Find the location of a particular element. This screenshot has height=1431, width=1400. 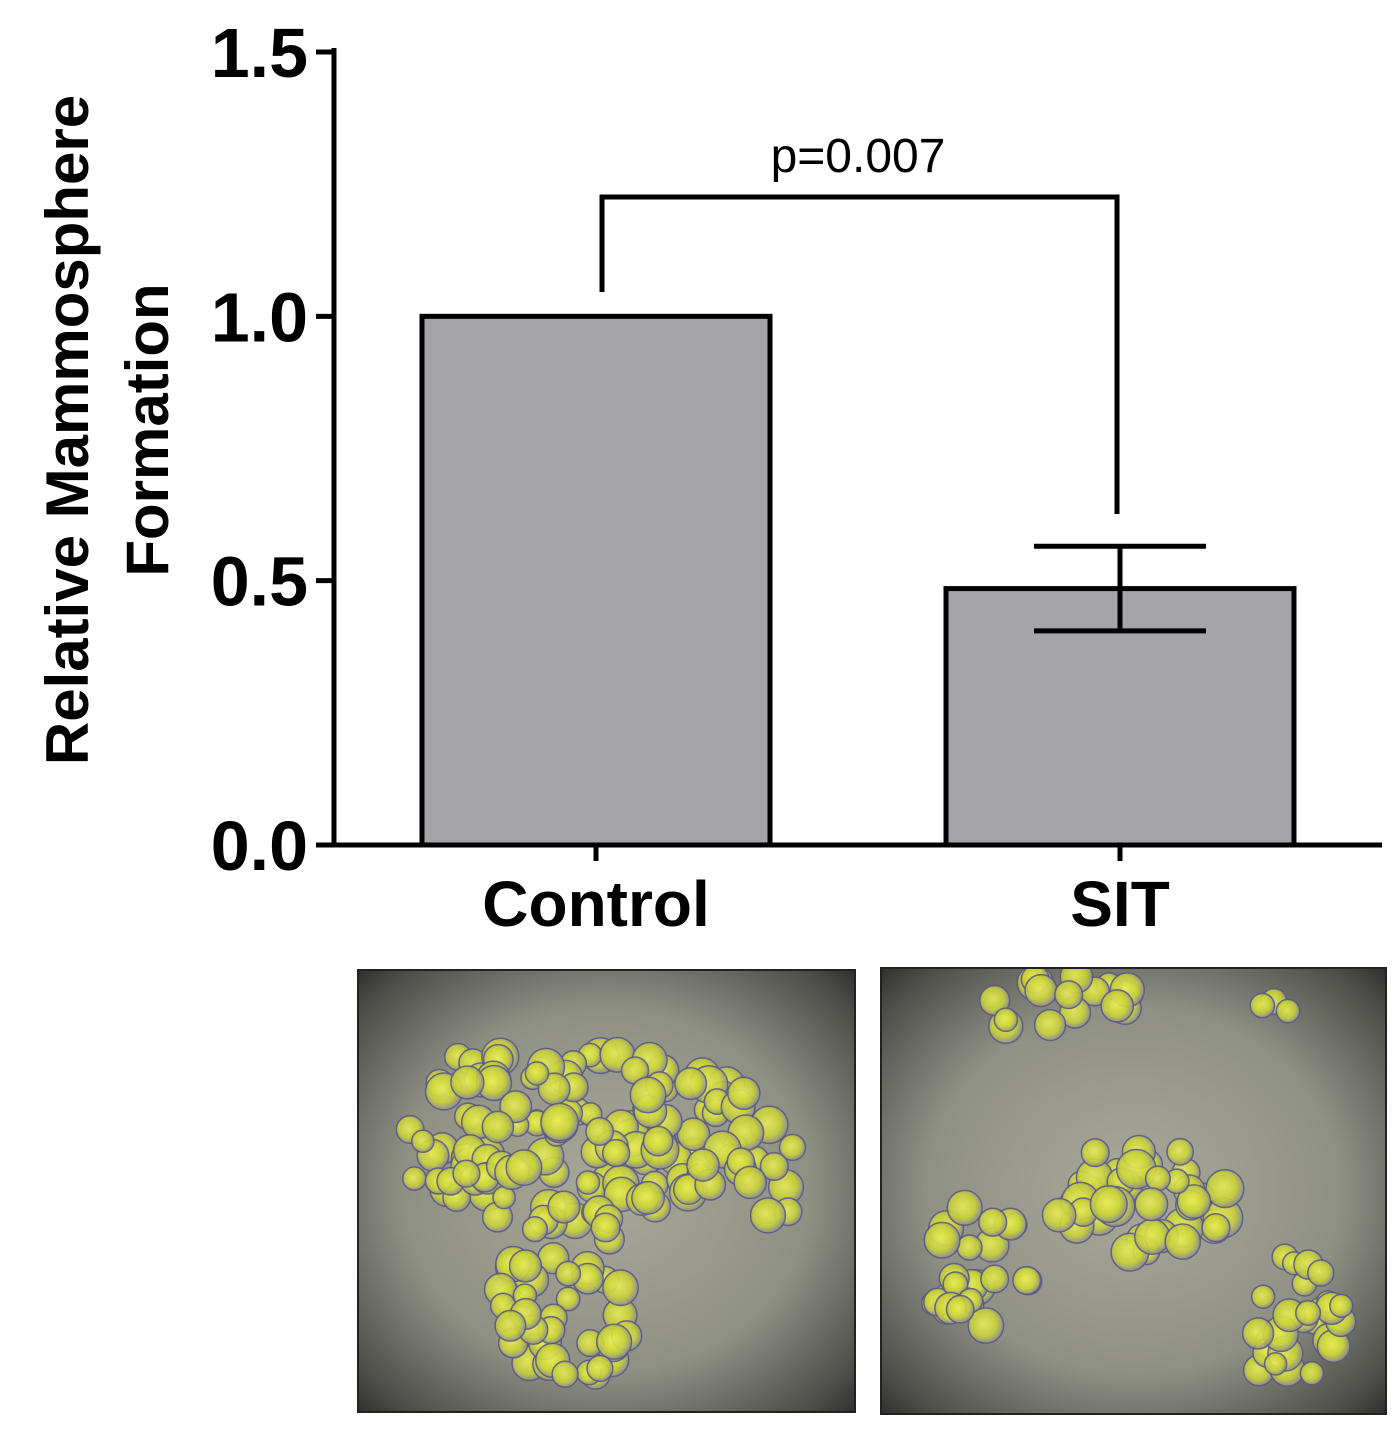

y-axis-title-line-1: Relative Mammosphere is located at coordinates (67, 430).